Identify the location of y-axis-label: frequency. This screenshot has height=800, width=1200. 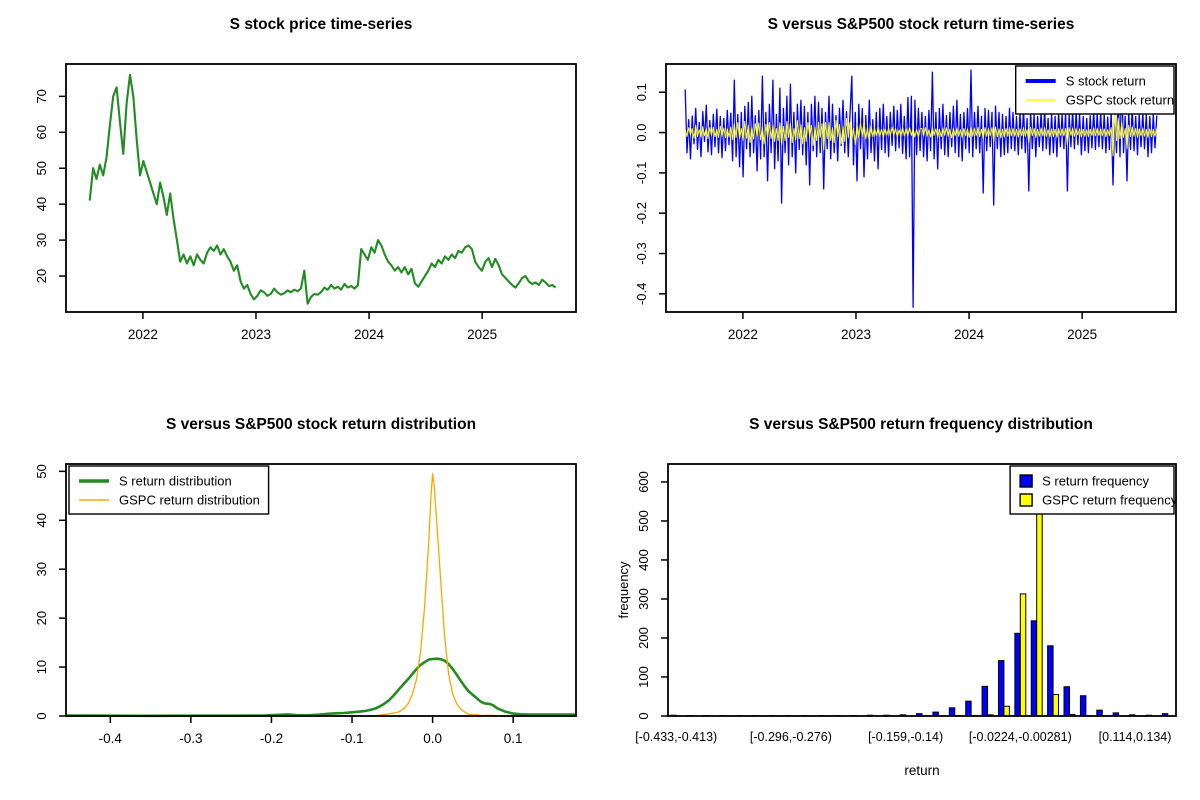
(623, 590).